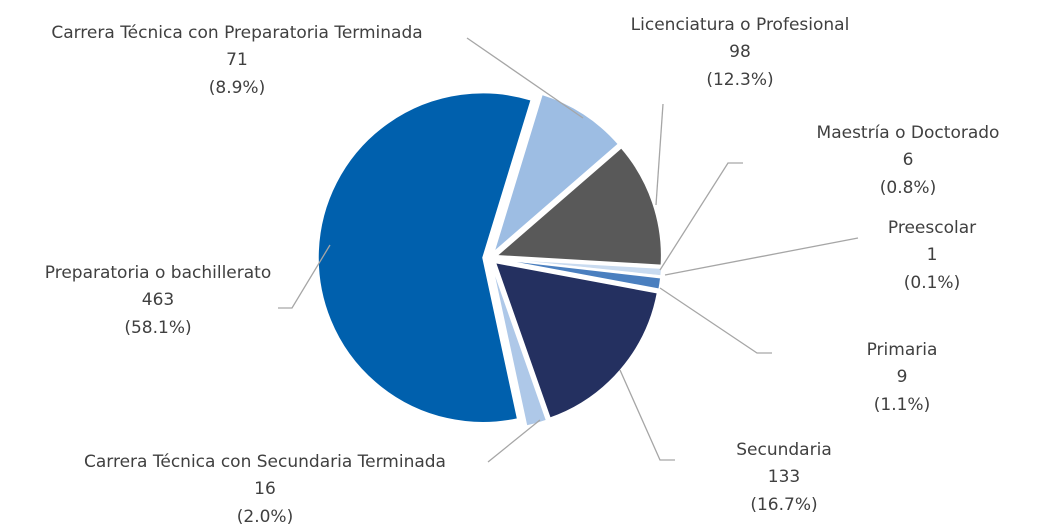 The image size is (1040, 524). I want to click on slice-percentage: (12.3%), so click(739, 80).